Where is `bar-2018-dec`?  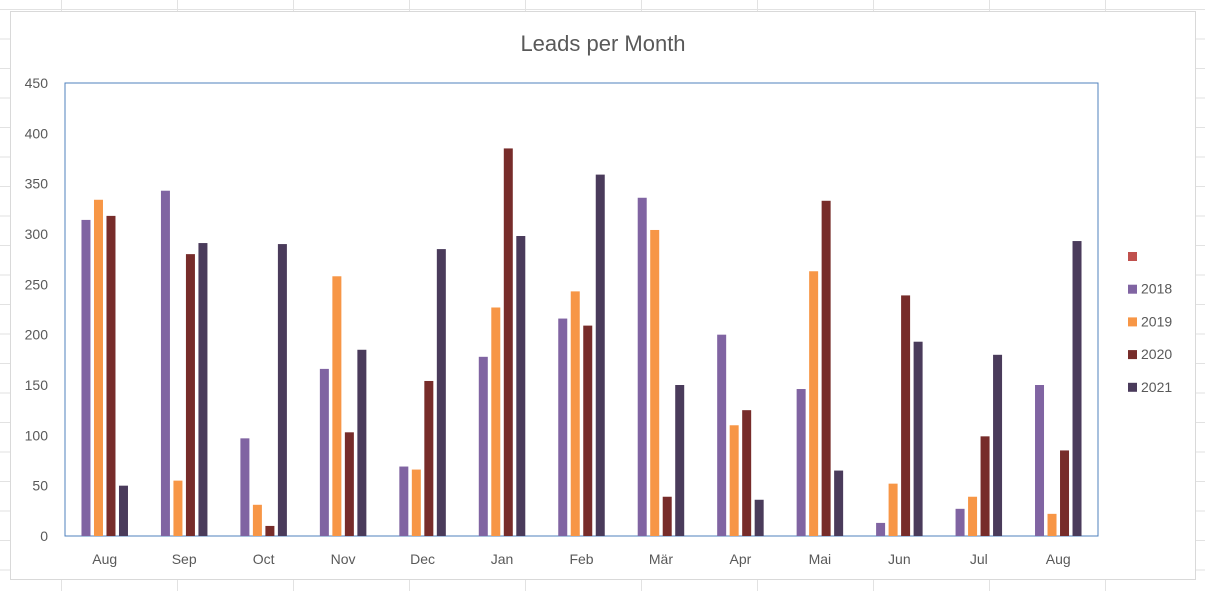
bar-2018-dec is located at coordinates (404, 501).